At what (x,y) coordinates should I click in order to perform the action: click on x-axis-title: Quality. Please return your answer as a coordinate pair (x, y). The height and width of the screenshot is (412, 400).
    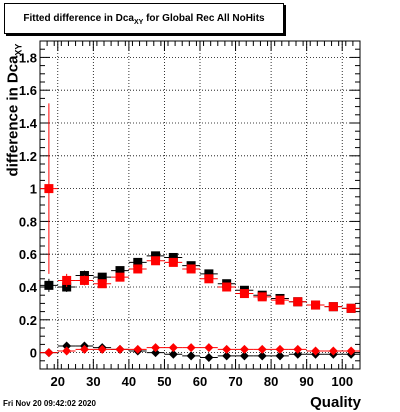
    Looking at the image, I should click on (335, 402).